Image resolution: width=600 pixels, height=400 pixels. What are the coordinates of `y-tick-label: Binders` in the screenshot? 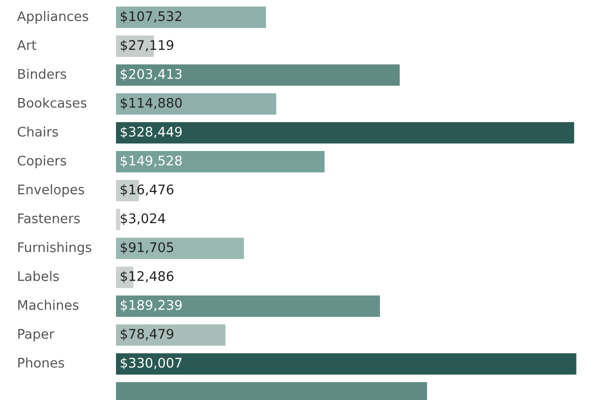 It's located at (42, 73).